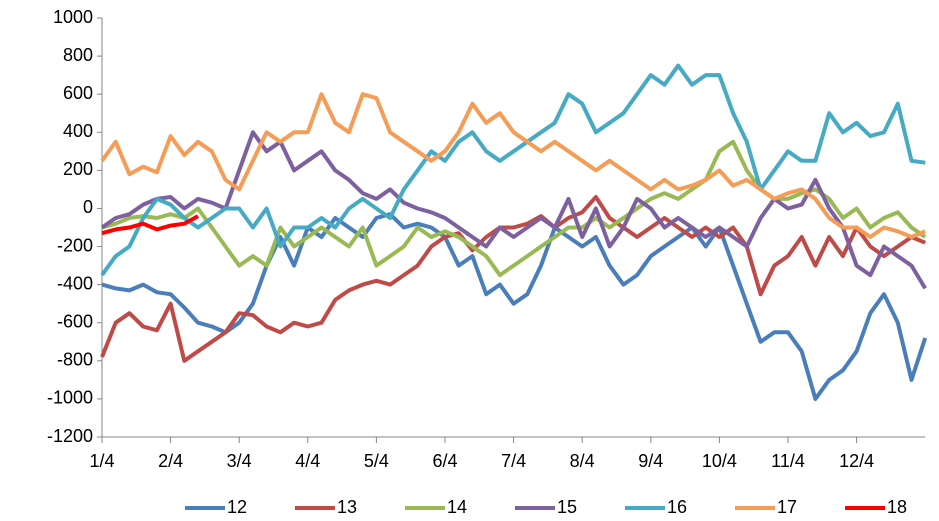 The image size is (939, 521). Describe the element at coordinates (70, 436) in the screenshot. I see `y-tick-label: -1200` at that location.